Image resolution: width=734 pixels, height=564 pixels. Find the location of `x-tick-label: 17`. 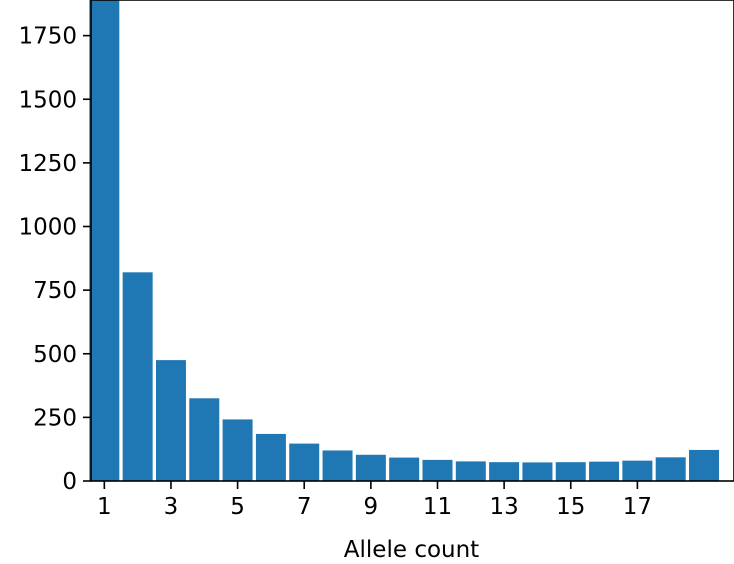

x-tick-label: 17 is located at coordinates (637, 507).